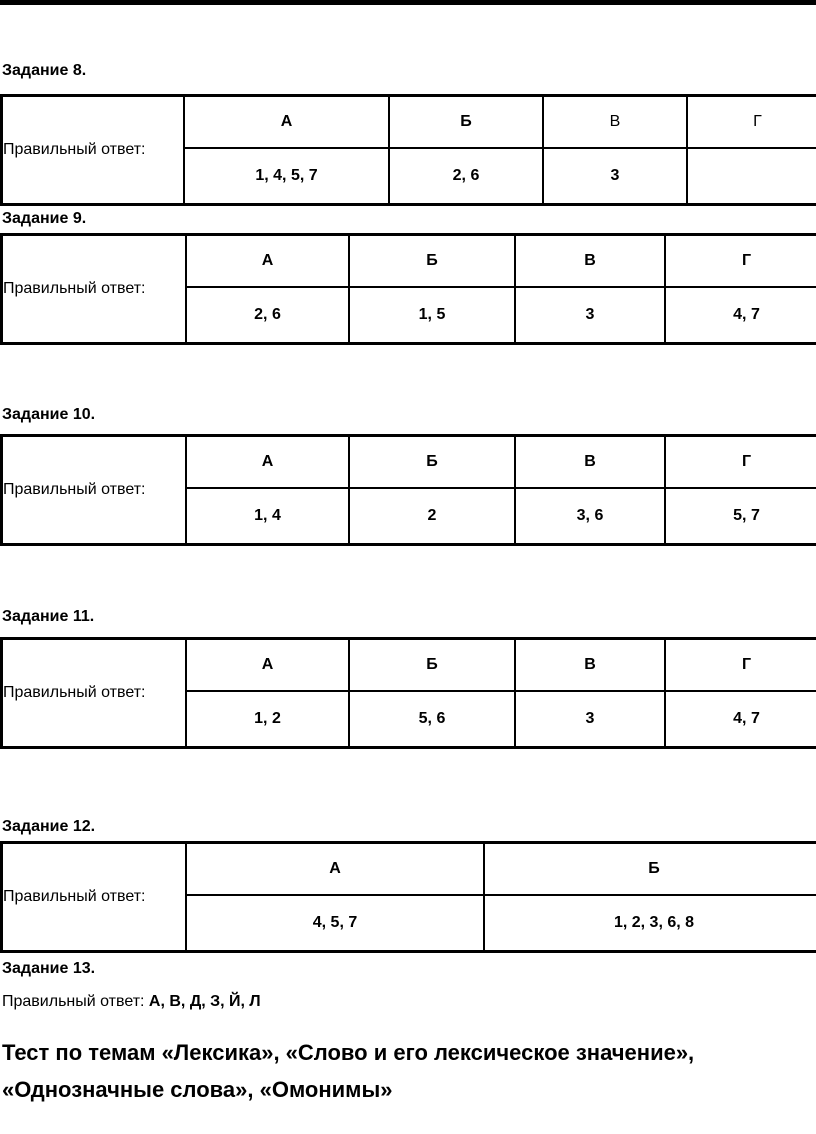  I want to click on task-11-heading: Задание 11., so click(48, 616).